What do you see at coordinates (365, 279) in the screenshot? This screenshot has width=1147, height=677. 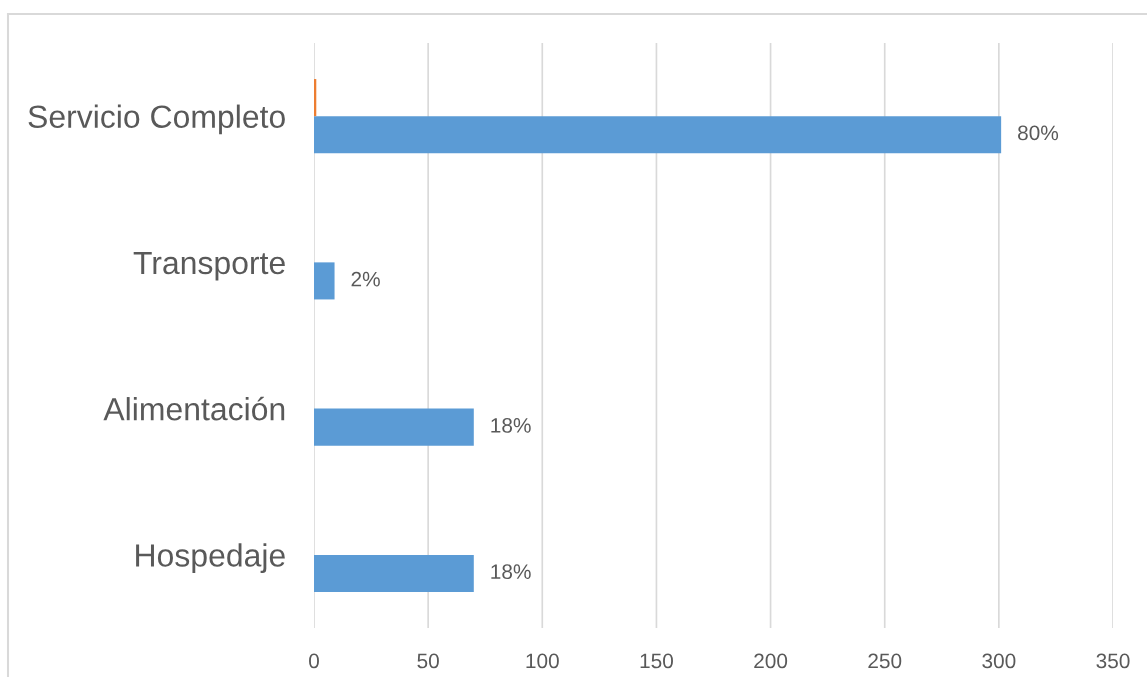 I see `annotation: 2%` at bounding box center [365, 279].